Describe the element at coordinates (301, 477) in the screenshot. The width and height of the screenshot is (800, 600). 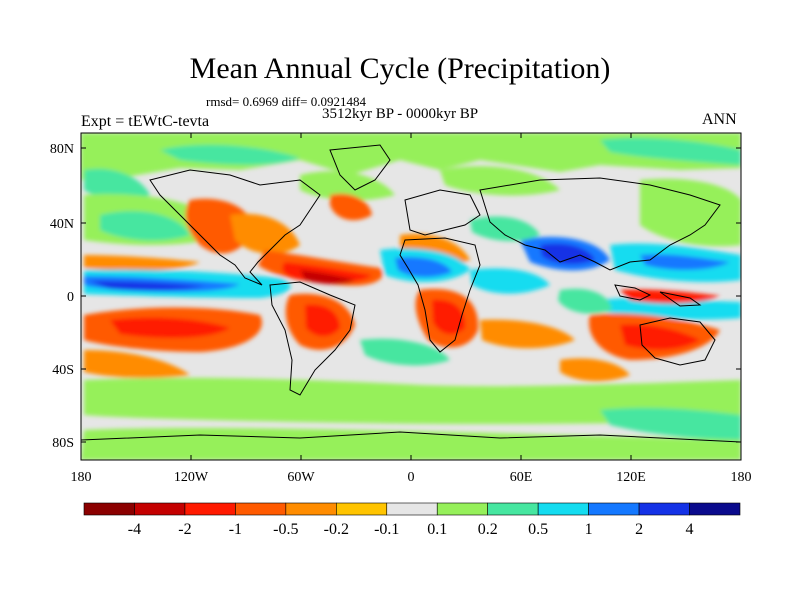
I see `lon-label-60w: 60W` at that location.